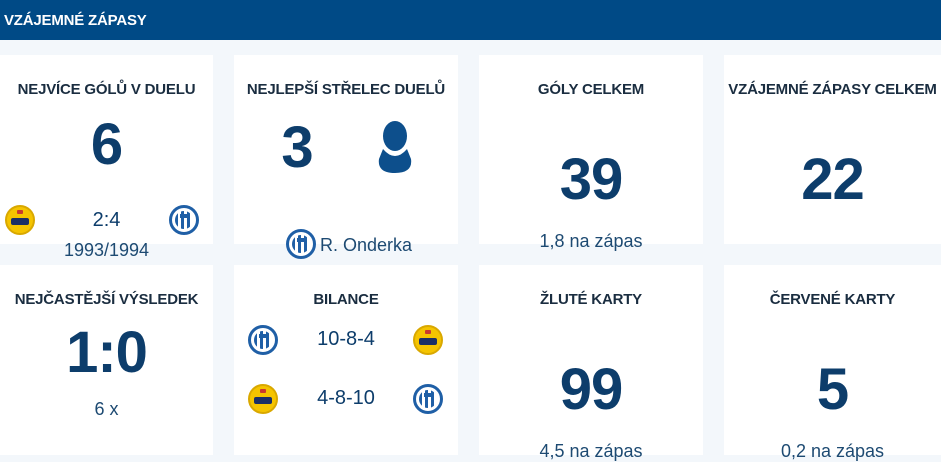 Image resolution: width=941 pixels, height=462 pixels. Describe the element at coordinates (832, 451) in the screenshot. I see `per-match-text: 0,2 na zápas` at that location.